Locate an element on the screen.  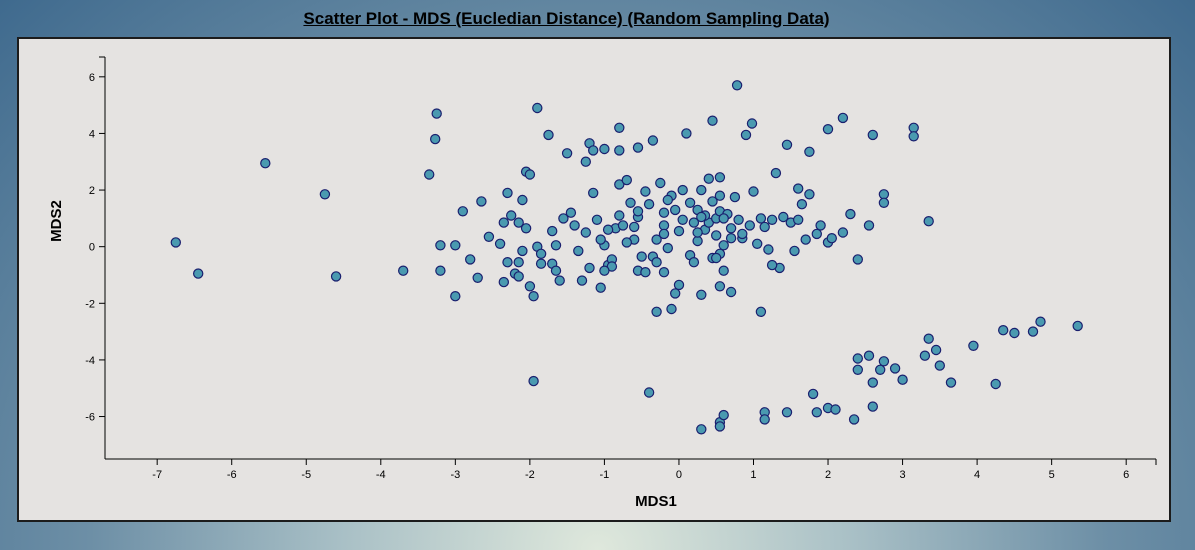
x-tick-label: 0 is located at coordinates (679, 475).